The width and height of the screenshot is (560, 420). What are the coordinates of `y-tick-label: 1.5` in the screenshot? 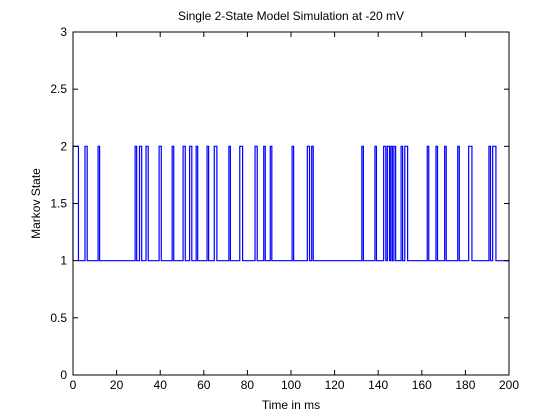 It's located at (58, 204).